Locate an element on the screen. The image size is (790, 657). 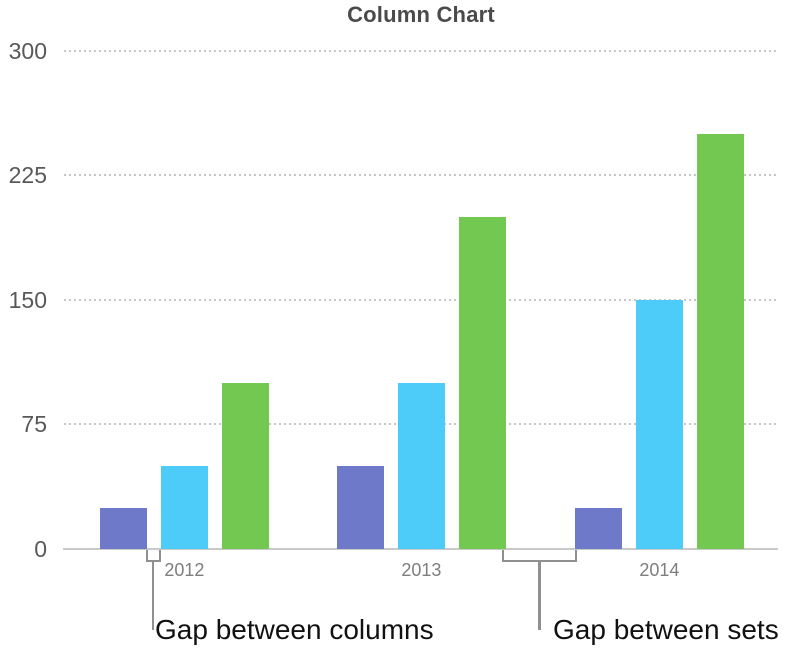
x-axis-category-label-2012: 2012 is located at coordinates (184, 570).